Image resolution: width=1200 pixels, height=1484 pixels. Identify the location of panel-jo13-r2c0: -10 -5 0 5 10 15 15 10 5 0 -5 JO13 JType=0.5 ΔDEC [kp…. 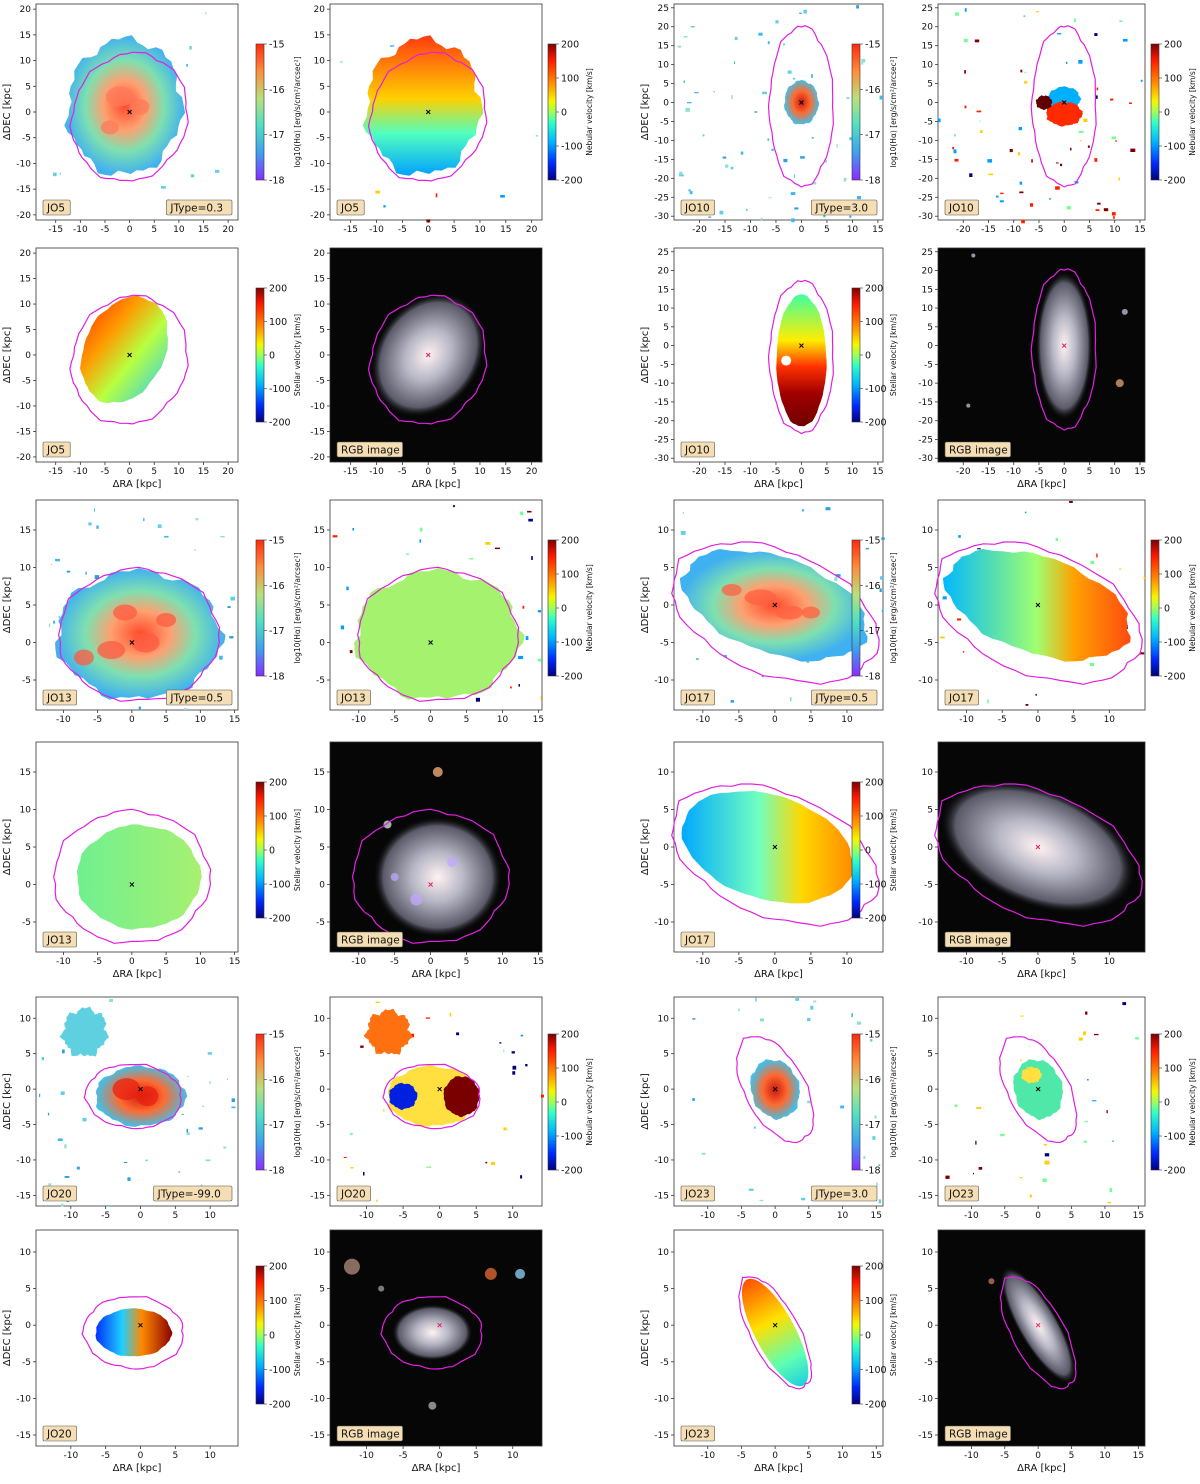
(121, 612).